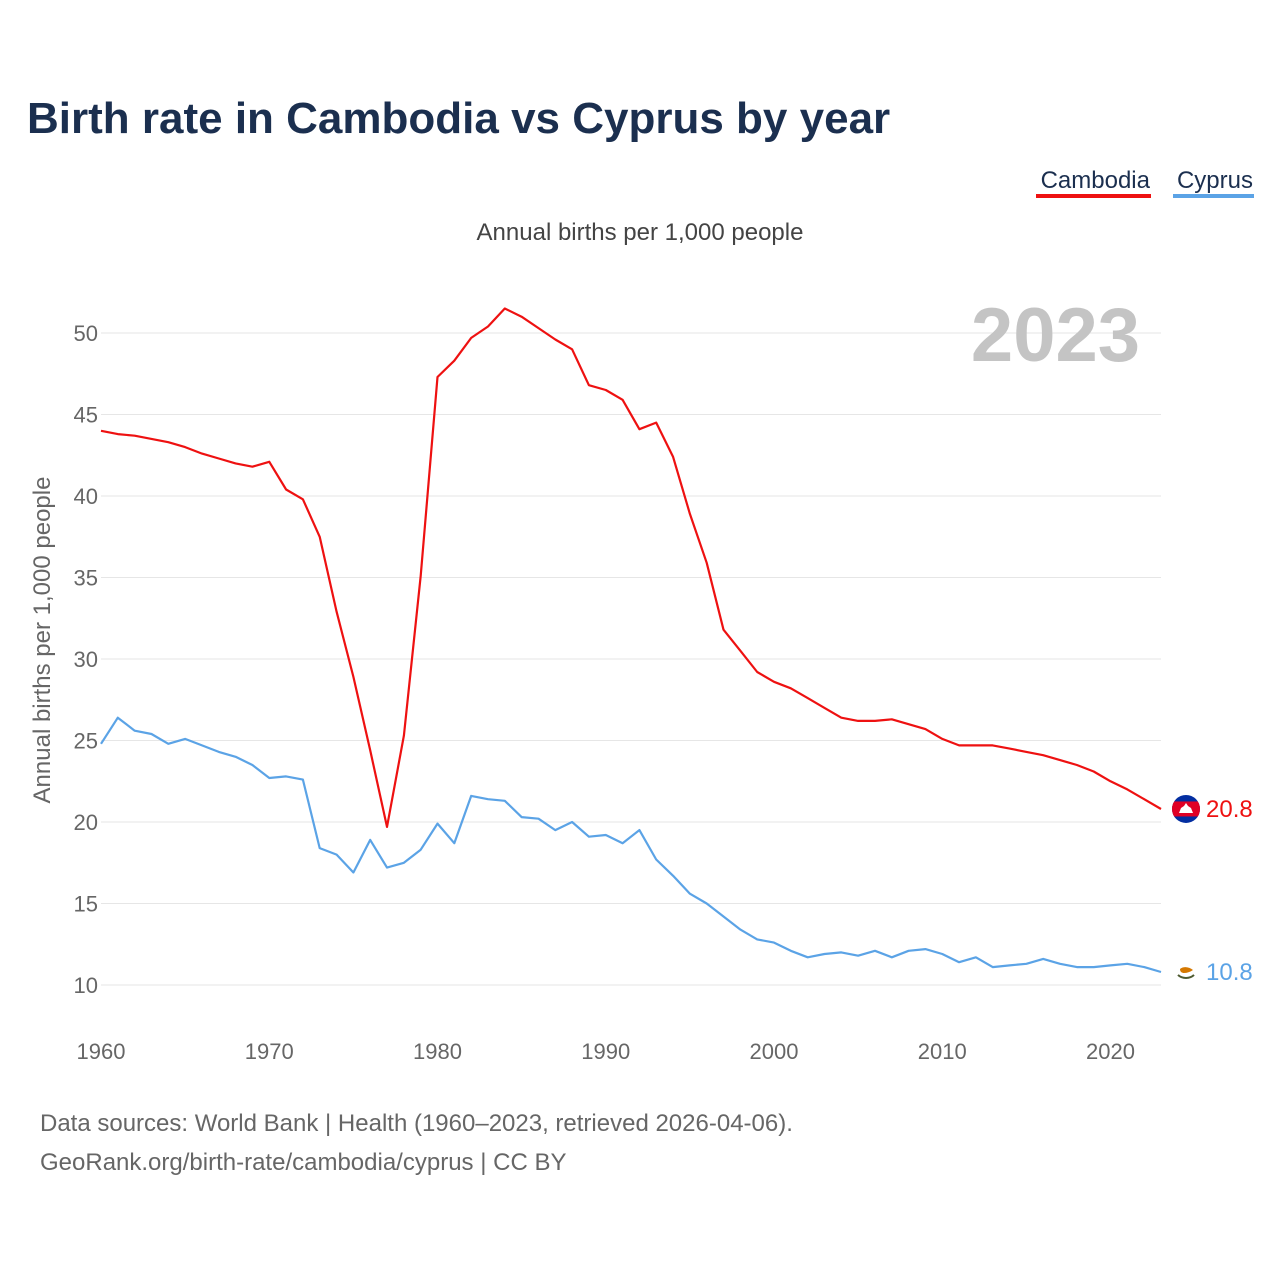  I want to click on cambodia-flag-icon, so click(1186, 808).